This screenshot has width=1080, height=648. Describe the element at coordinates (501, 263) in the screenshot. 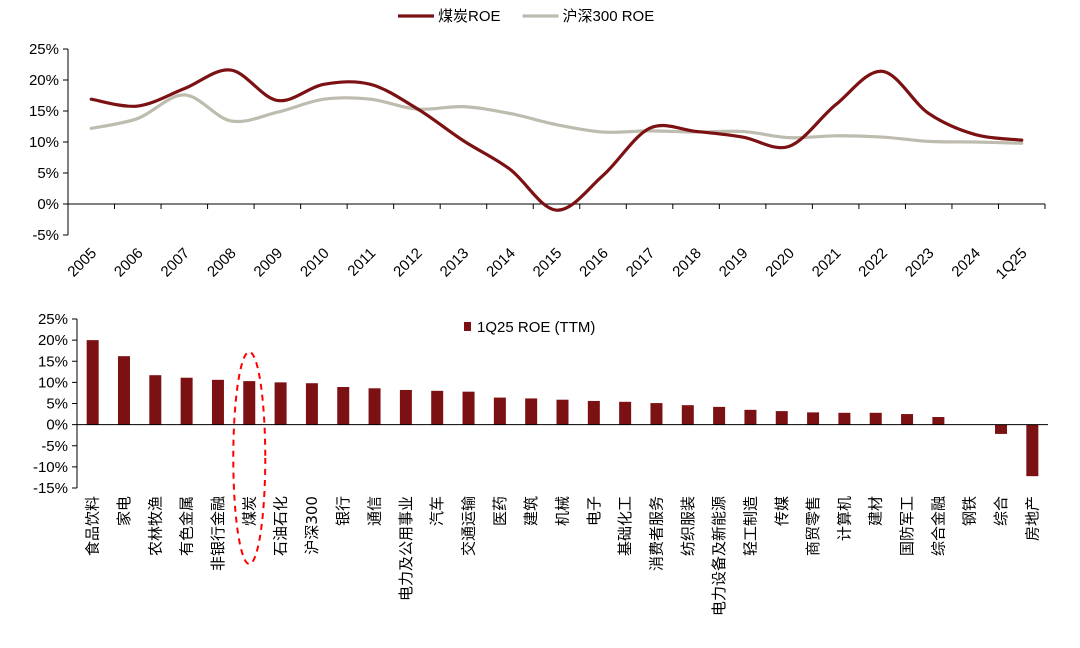

I see `x-tick-label: 2014` at that location.